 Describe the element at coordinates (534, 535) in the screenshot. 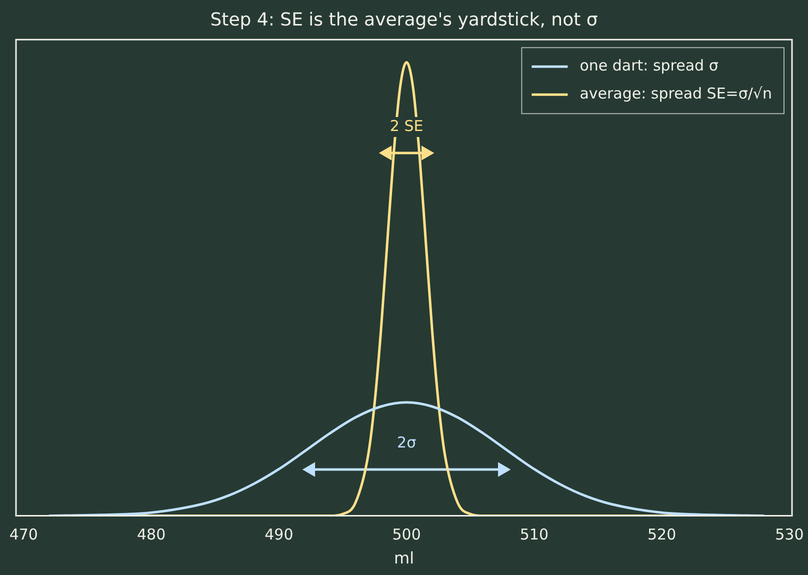

I see `x-tick-label: 510` at that location.